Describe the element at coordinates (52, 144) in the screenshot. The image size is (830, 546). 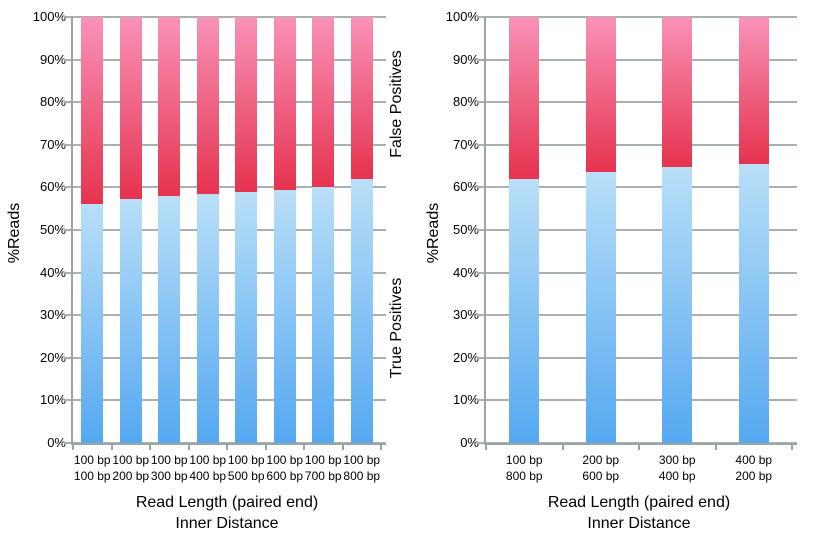
I see `y-tick-label: 70%` at that location.